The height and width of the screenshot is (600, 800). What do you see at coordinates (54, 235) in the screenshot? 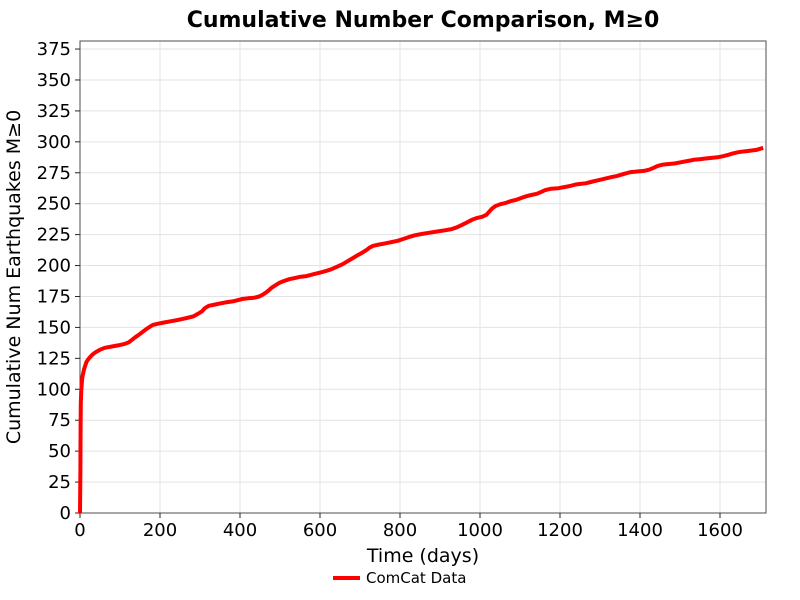
I see `y-tick-label: 225` at bounding box center [54, 235].